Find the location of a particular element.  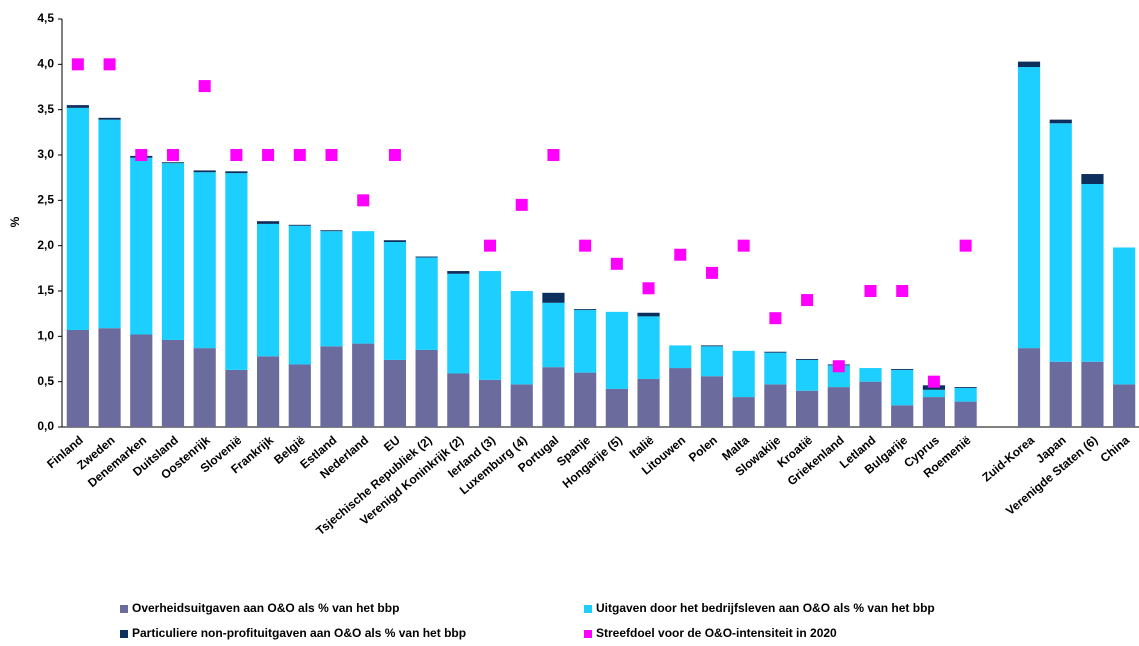

x-tick-label: Polen is located at coordinates (703, 449).